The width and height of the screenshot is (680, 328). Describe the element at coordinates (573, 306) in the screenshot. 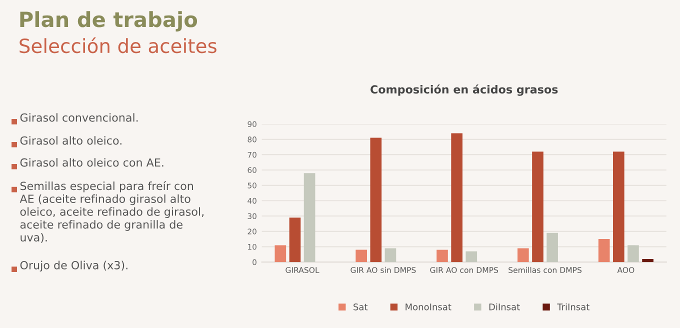

I see `legend-label: TriInsat` at that location.